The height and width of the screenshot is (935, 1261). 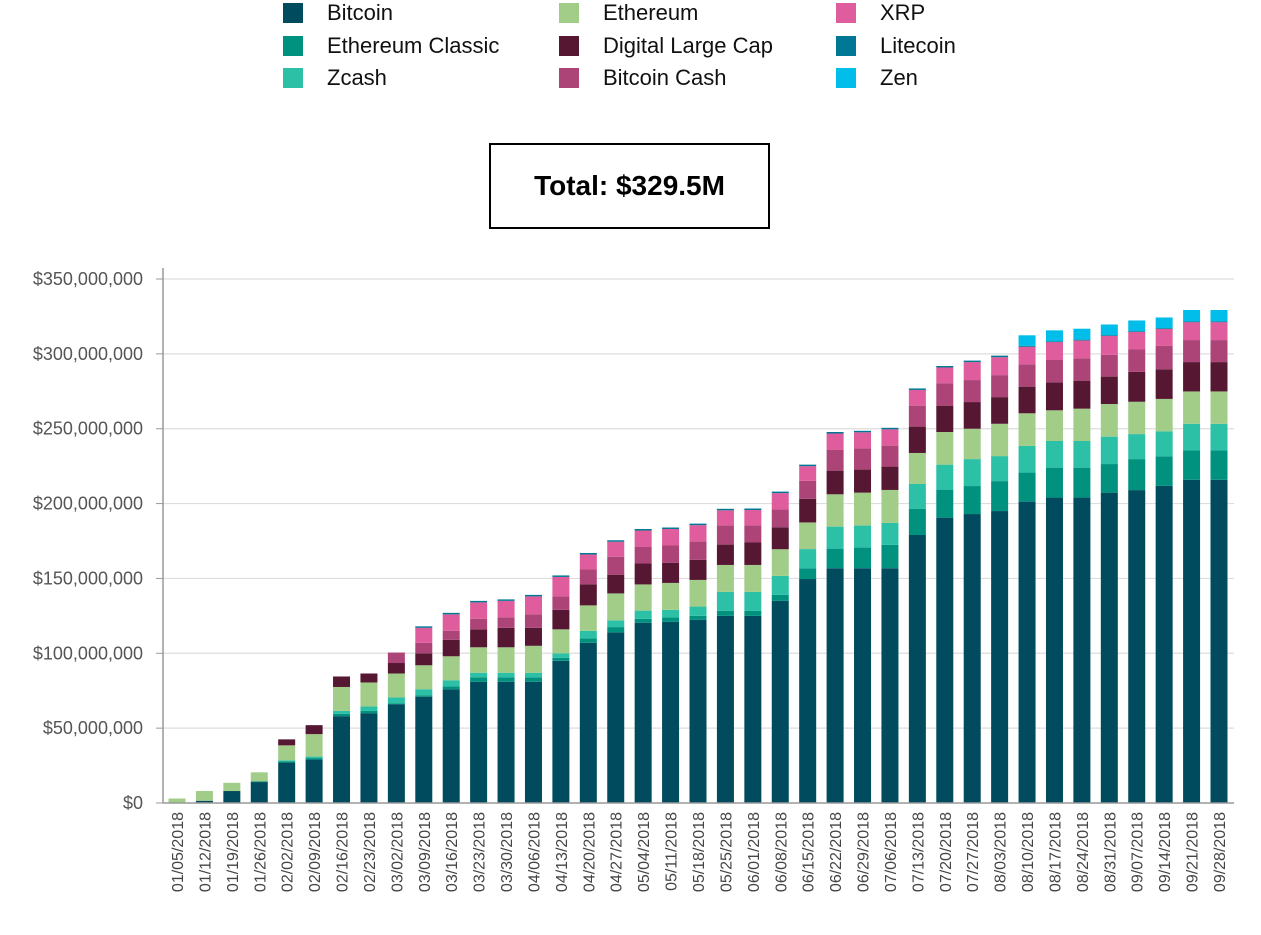 I want to click on x-tick-label: 02/02/2018, so click(x=288, y=852).